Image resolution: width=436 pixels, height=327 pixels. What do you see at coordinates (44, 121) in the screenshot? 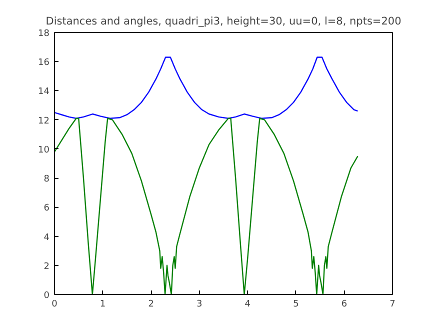
I see `y-tick-label: 12` at bounding box center [44, 121].